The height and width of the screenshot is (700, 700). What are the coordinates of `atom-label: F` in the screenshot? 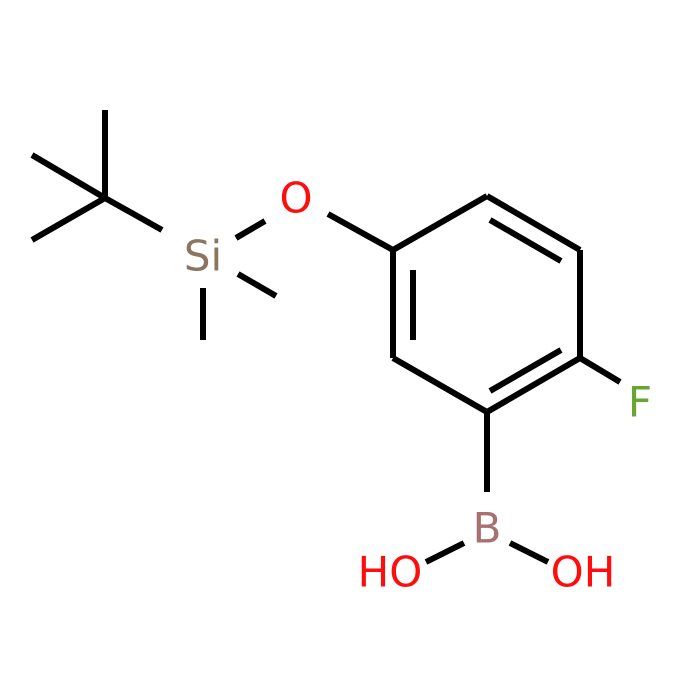 It's located at (640, 402).